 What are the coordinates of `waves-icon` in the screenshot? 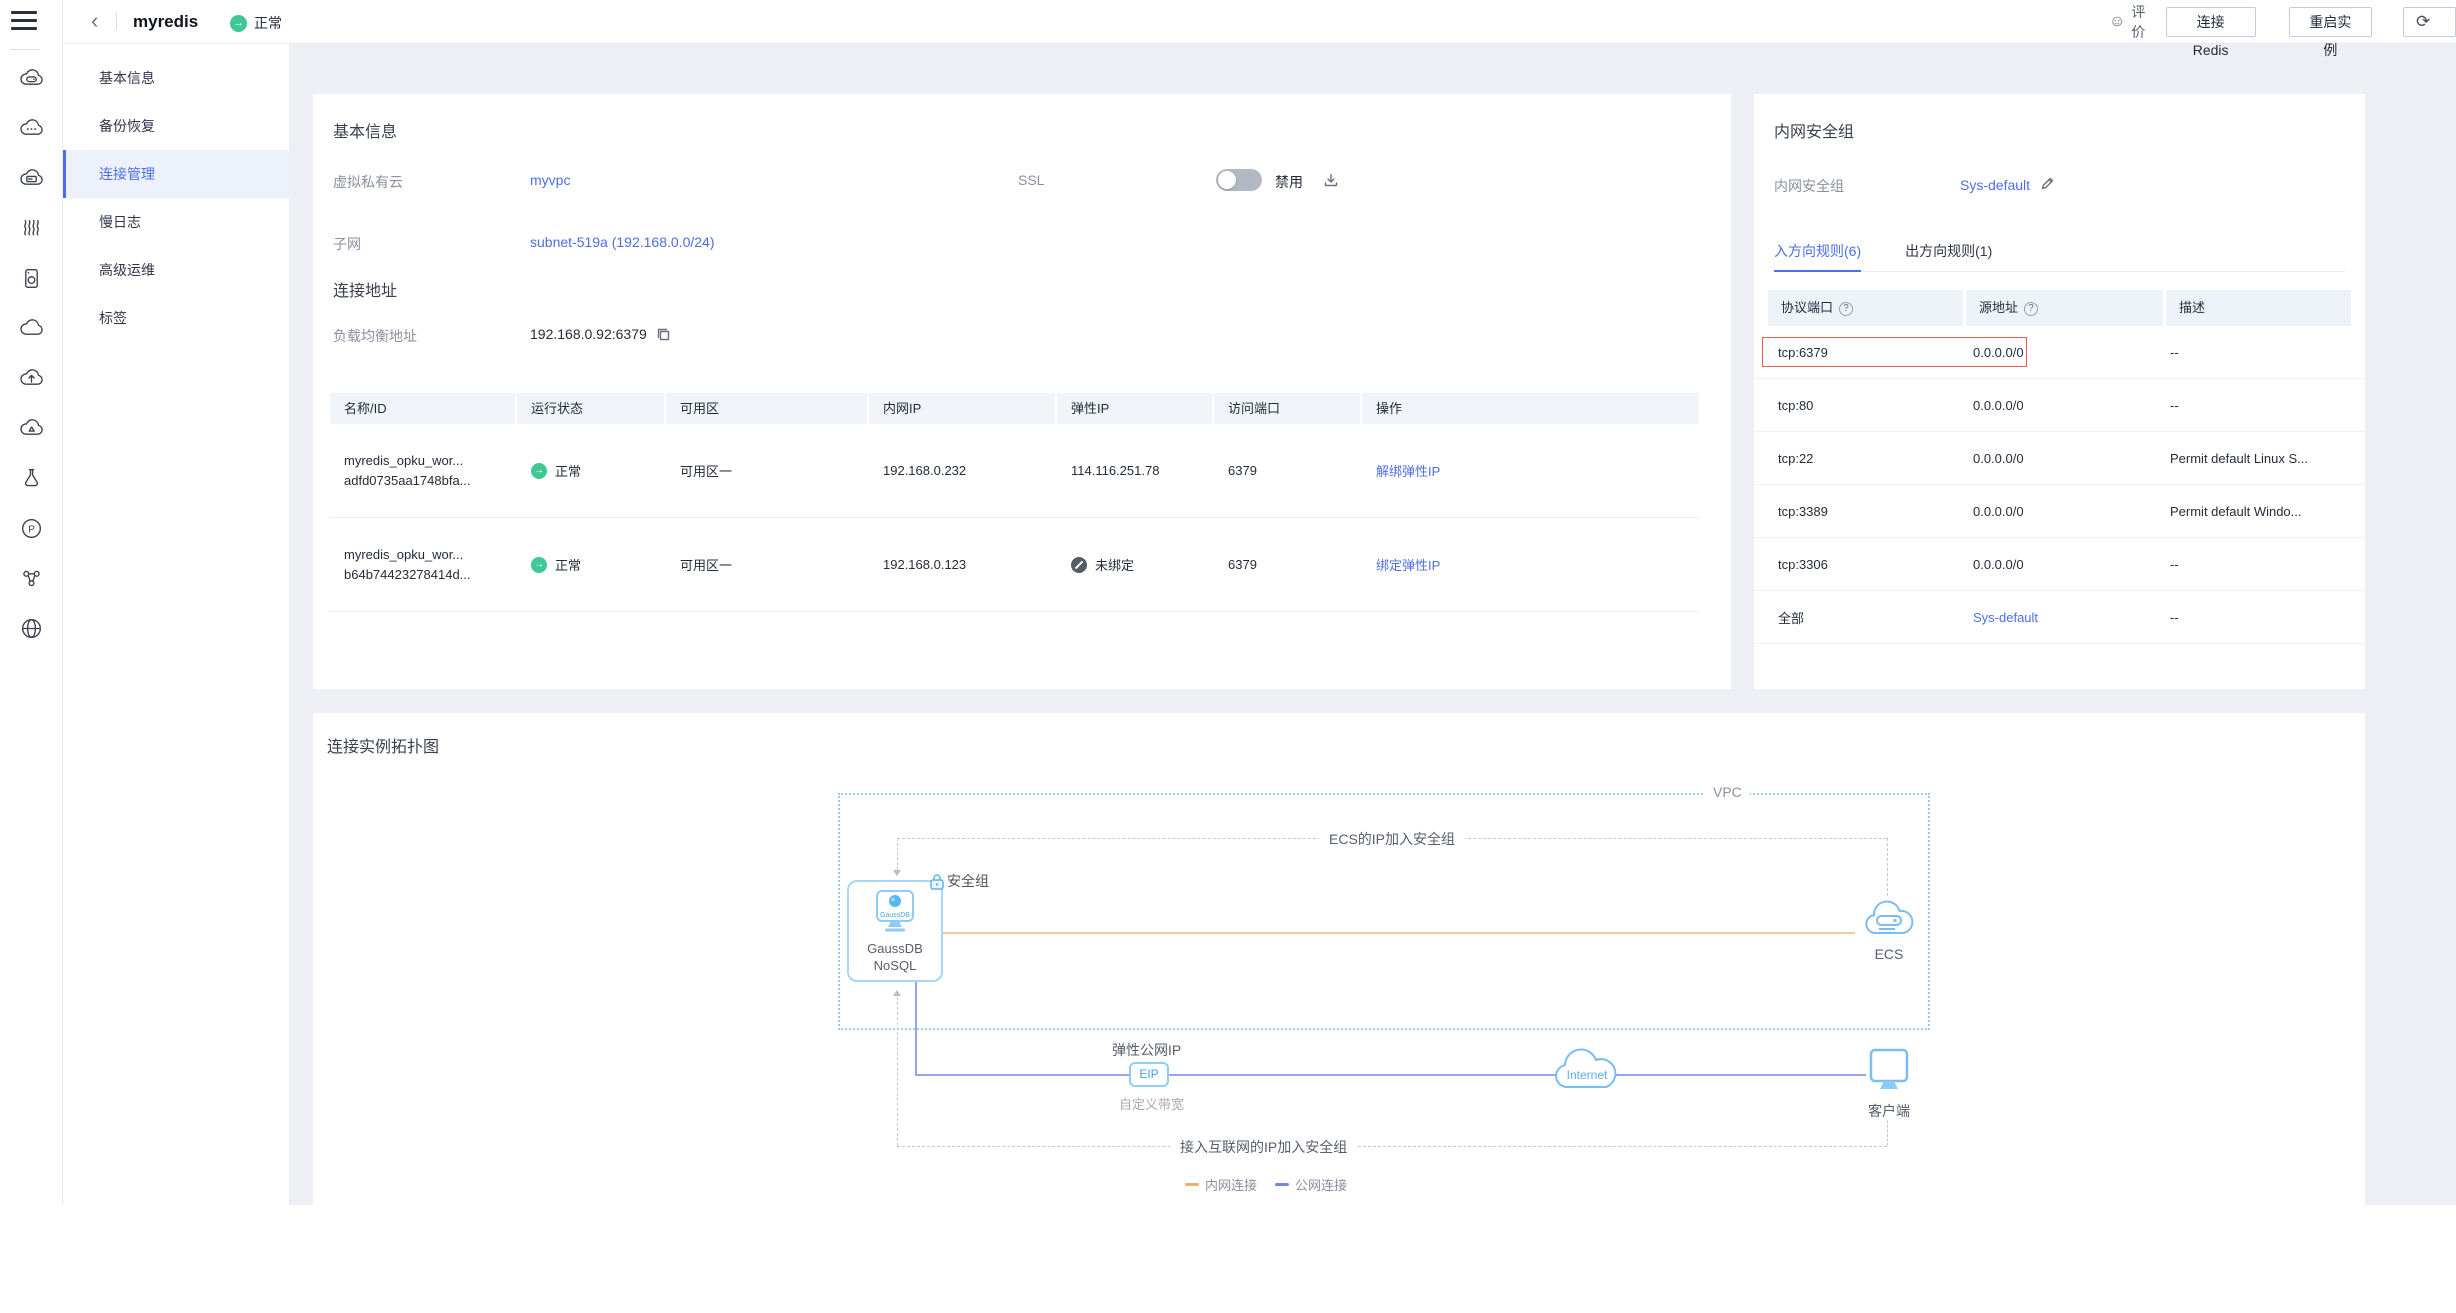 It's located at (31, 228).